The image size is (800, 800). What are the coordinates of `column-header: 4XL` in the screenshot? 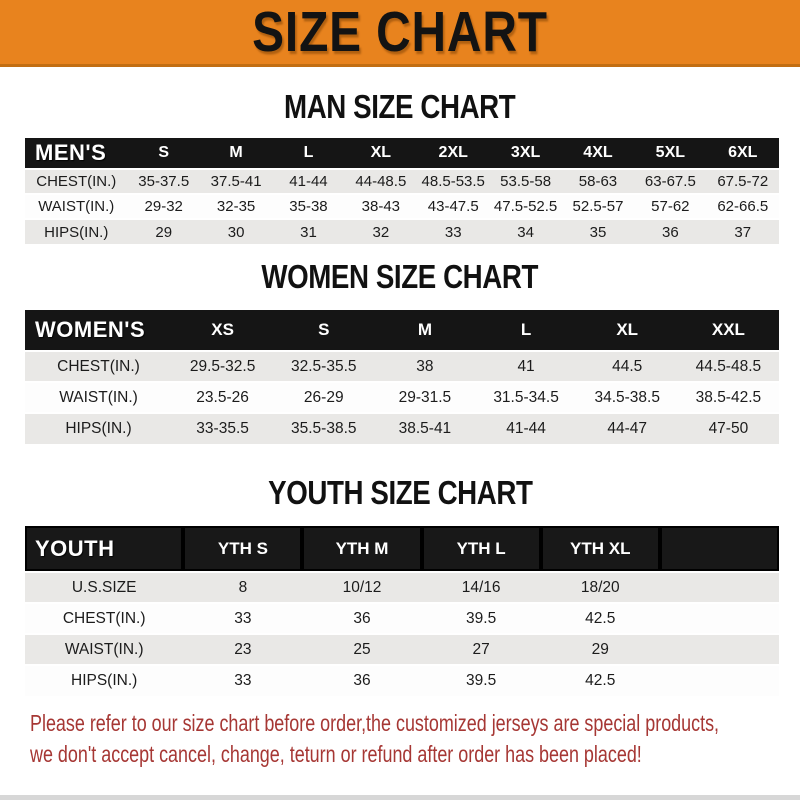 It's located at (598, 153).